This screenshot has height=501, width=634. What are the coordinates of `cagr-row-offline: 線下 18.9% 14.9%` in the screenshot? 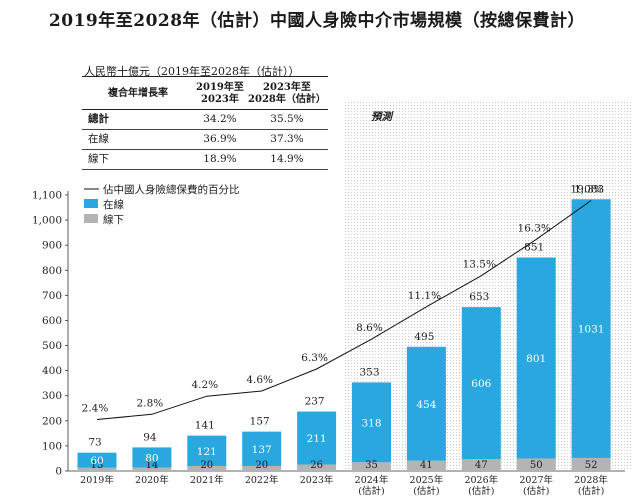 It's located at (205, 160).